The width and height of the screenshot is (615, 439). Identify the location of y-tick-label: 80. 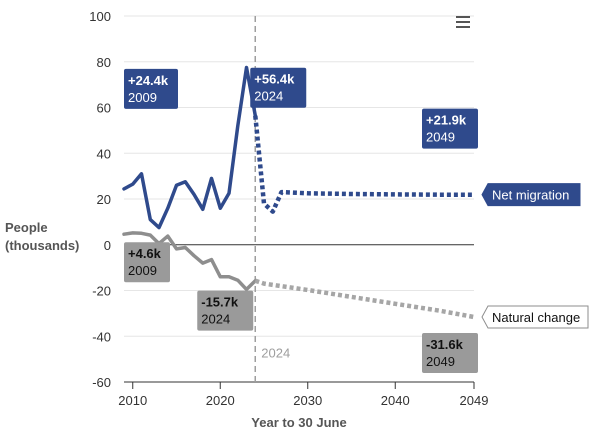
(104, 62).